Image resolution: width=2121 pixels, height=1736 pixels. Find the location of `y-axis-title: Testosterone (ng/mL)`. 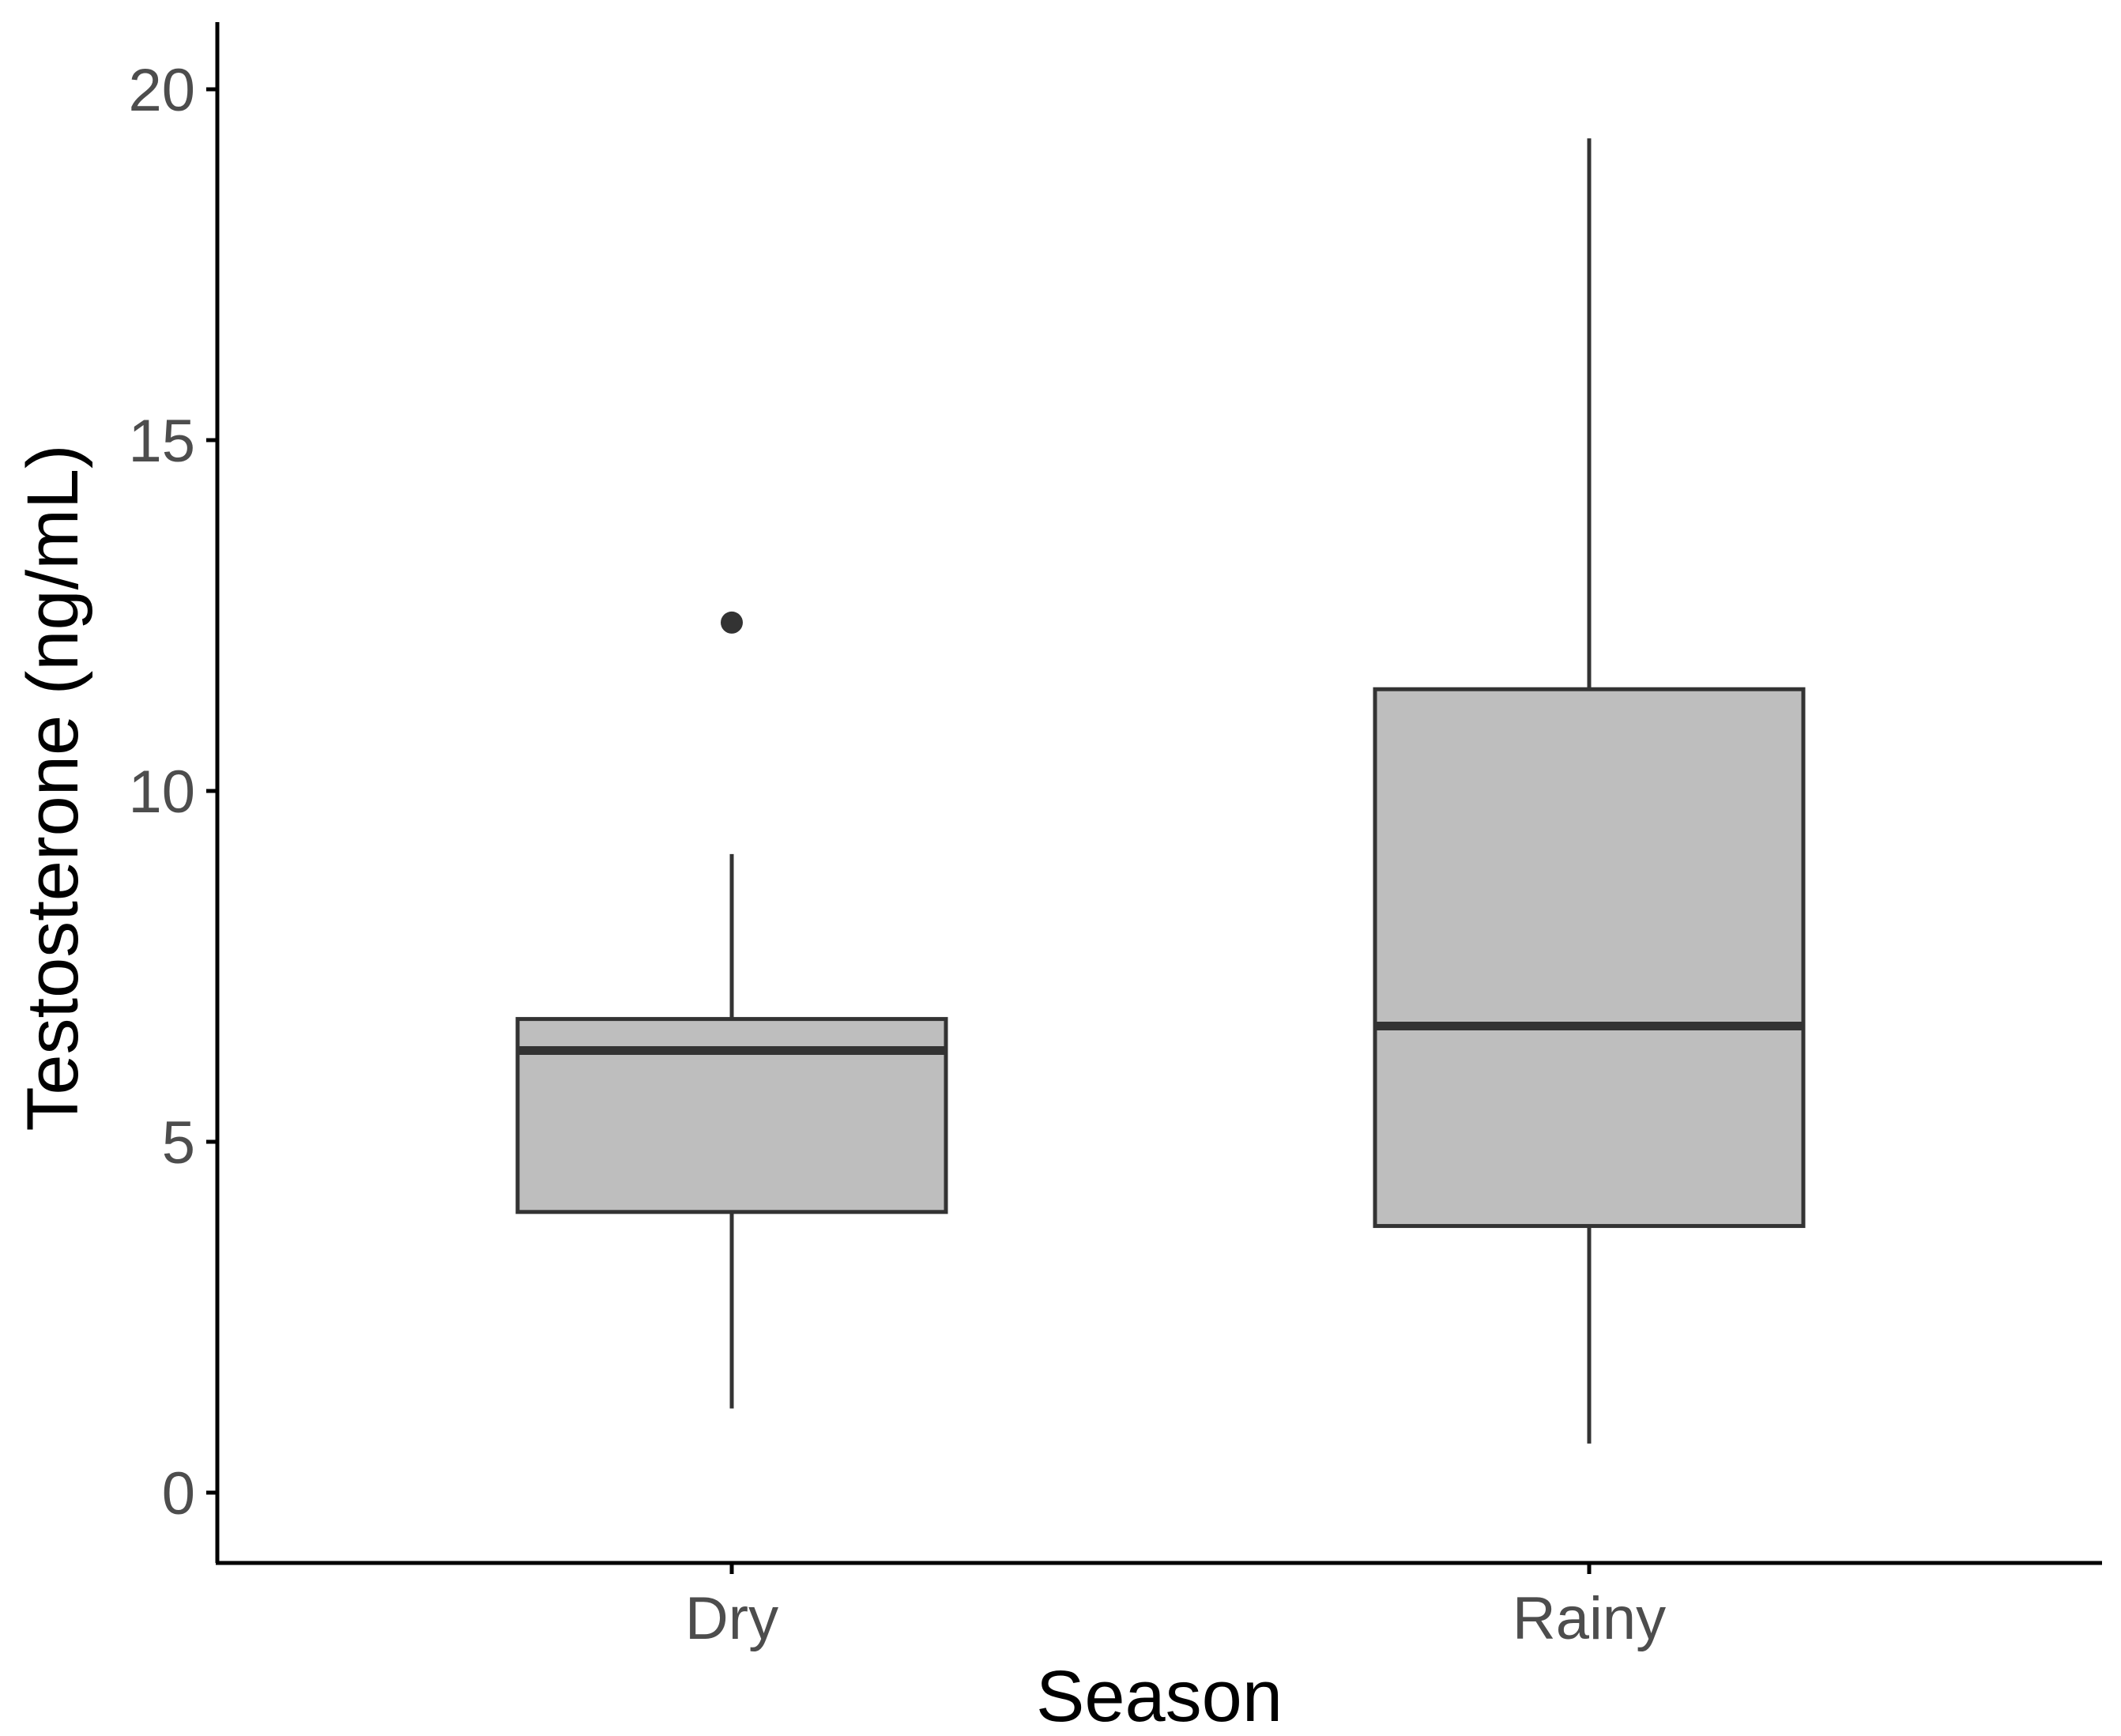

y-axis-title: Testosterone (ng/mL) is located at coordinates (53, 787).